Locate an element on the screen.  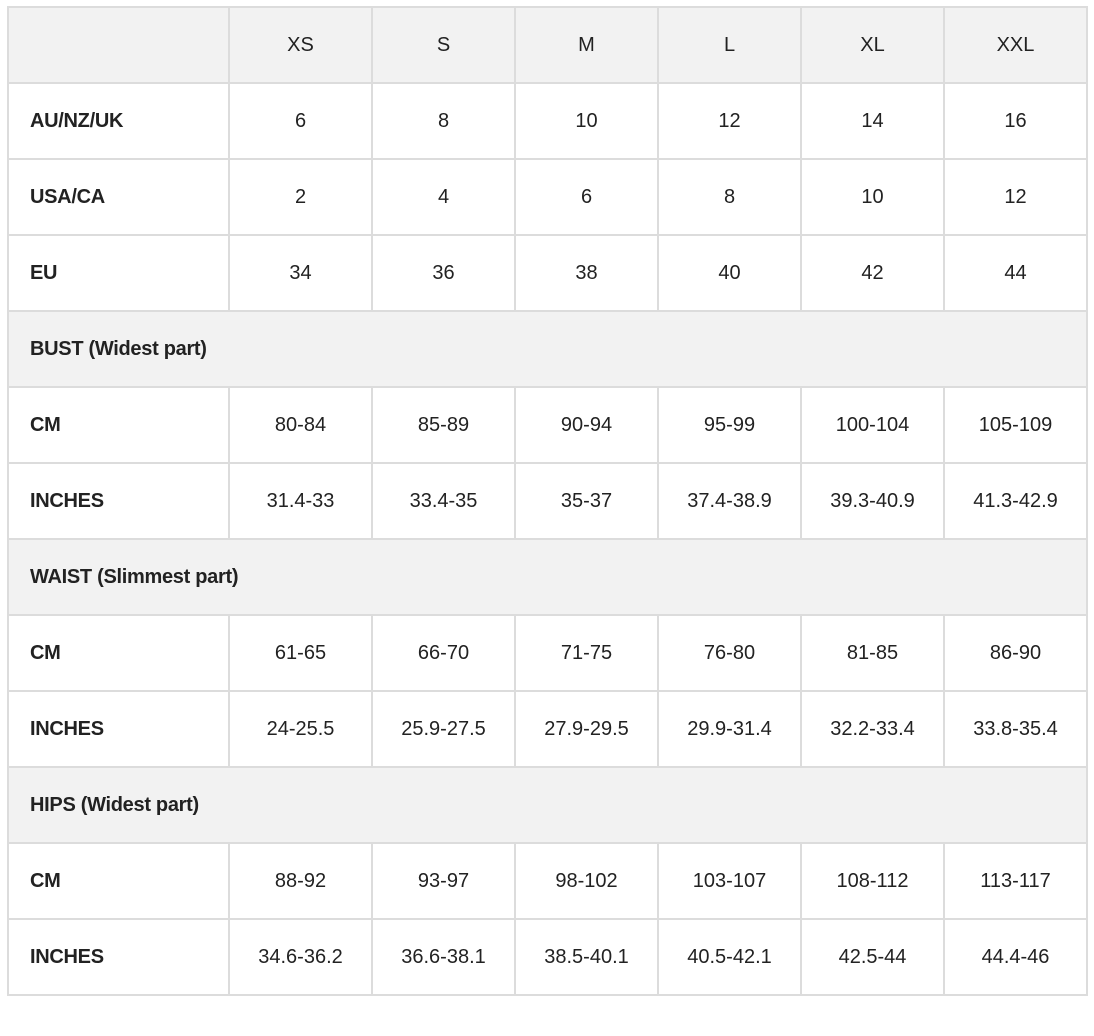
table-cell: 42.5-44 is located at coordinates (872, 957).